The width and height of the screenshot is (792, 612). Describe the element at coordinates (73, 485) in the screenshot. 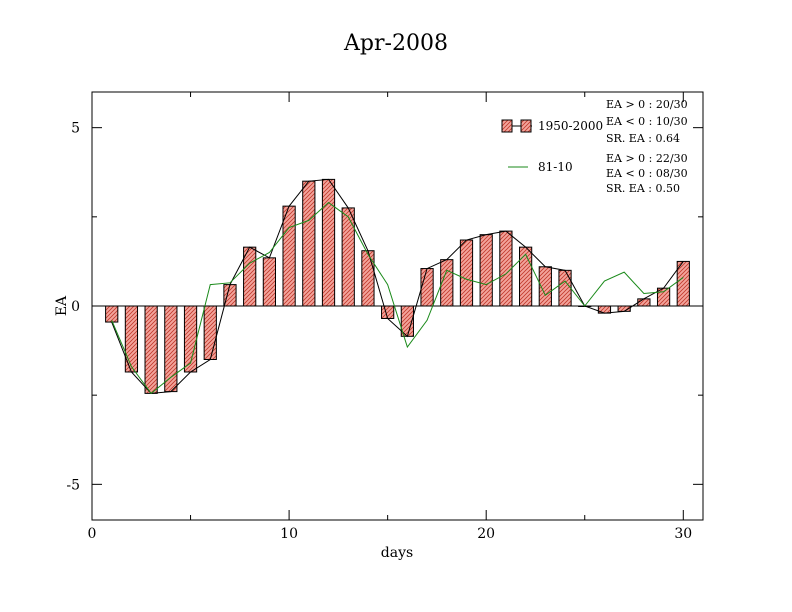

I see `y-tick-label: -5` at that location.